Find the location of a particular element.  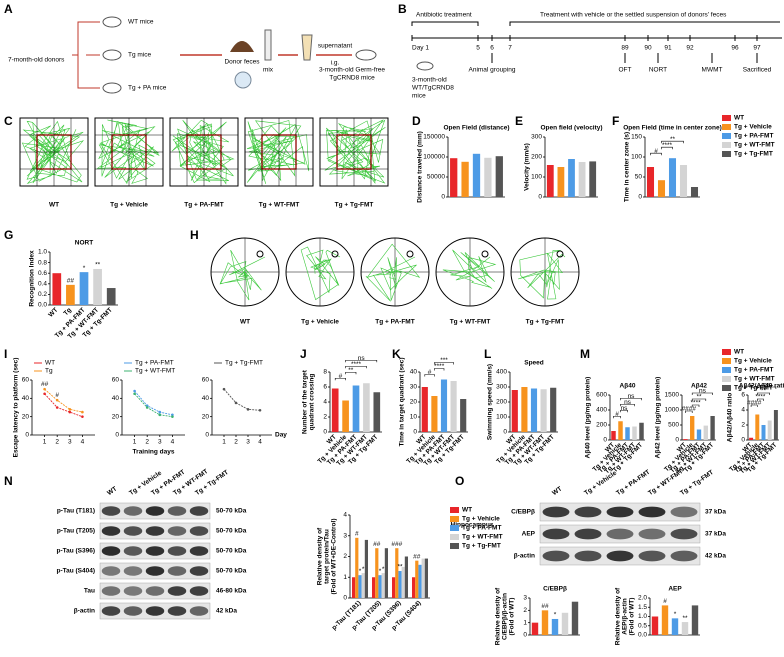

bracket-label: **** is located at coordinates (667, 145).